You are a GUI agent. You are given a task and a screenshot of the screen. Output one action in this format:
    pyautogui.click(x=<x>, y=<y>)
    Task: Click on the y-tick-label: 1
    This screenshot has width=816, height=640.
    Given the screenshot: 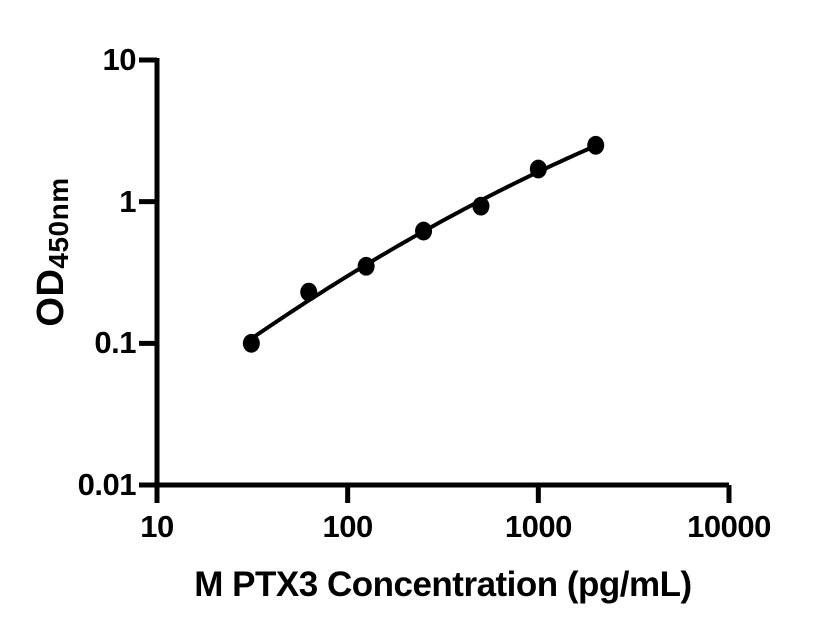 What is the action you would take?
    pyautogui.click(x=127, y=201)
    